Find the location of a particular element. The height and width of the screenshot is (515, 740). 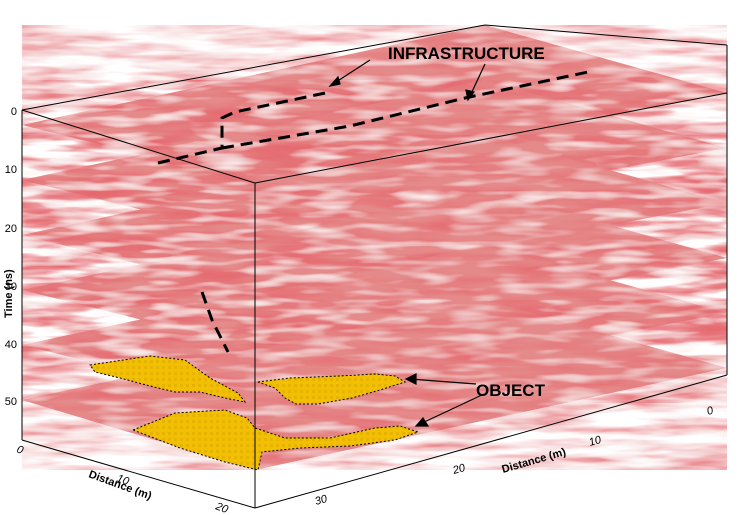

distance-right-title: Distance (m) is located at coordinates (534, 461).